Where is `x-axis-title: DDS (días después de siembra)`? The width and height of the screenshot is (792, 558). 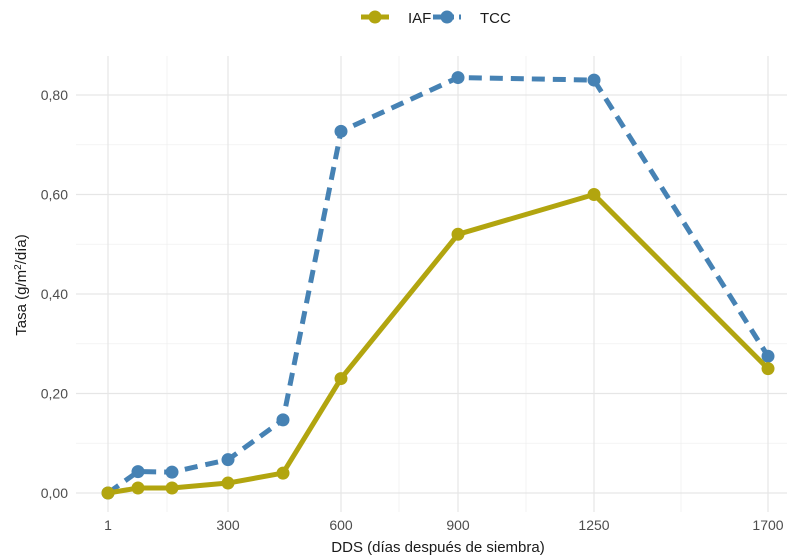
x-axis-title: DDS (días después de siembra) is located at coordinates (437, 547).